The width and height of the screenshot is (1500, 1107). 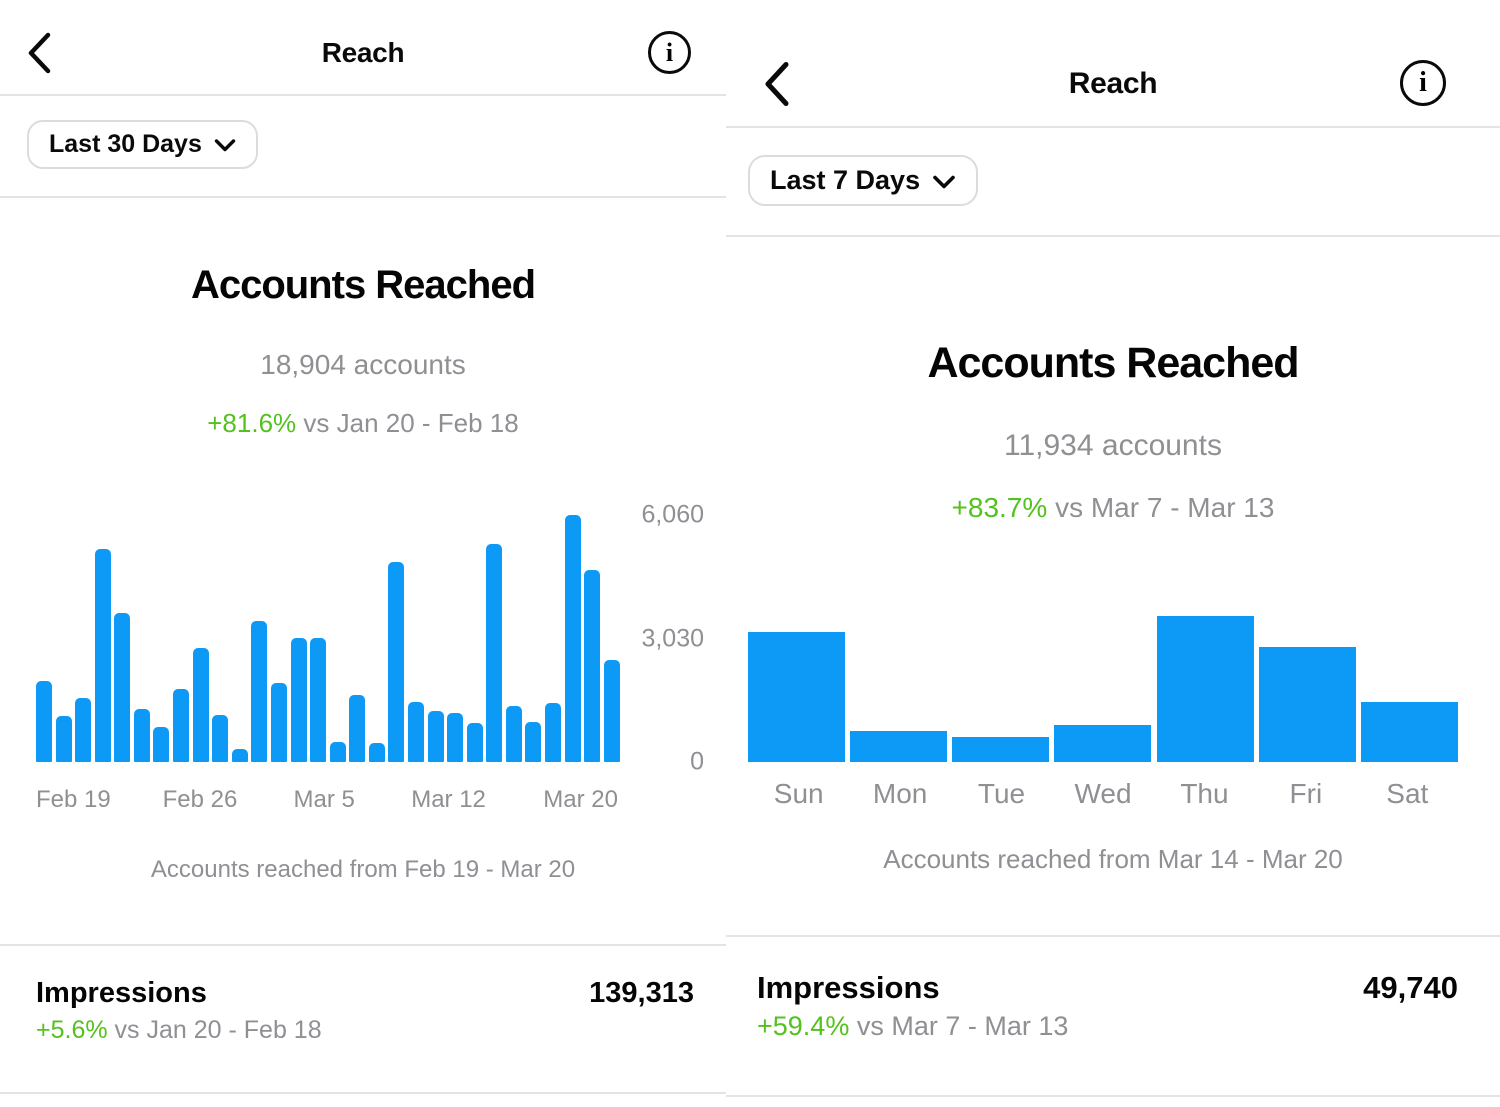 What do you see at coordinates (796, 697) in the screenshot?
I see `bar-sun` at bounding box center [796, 697].